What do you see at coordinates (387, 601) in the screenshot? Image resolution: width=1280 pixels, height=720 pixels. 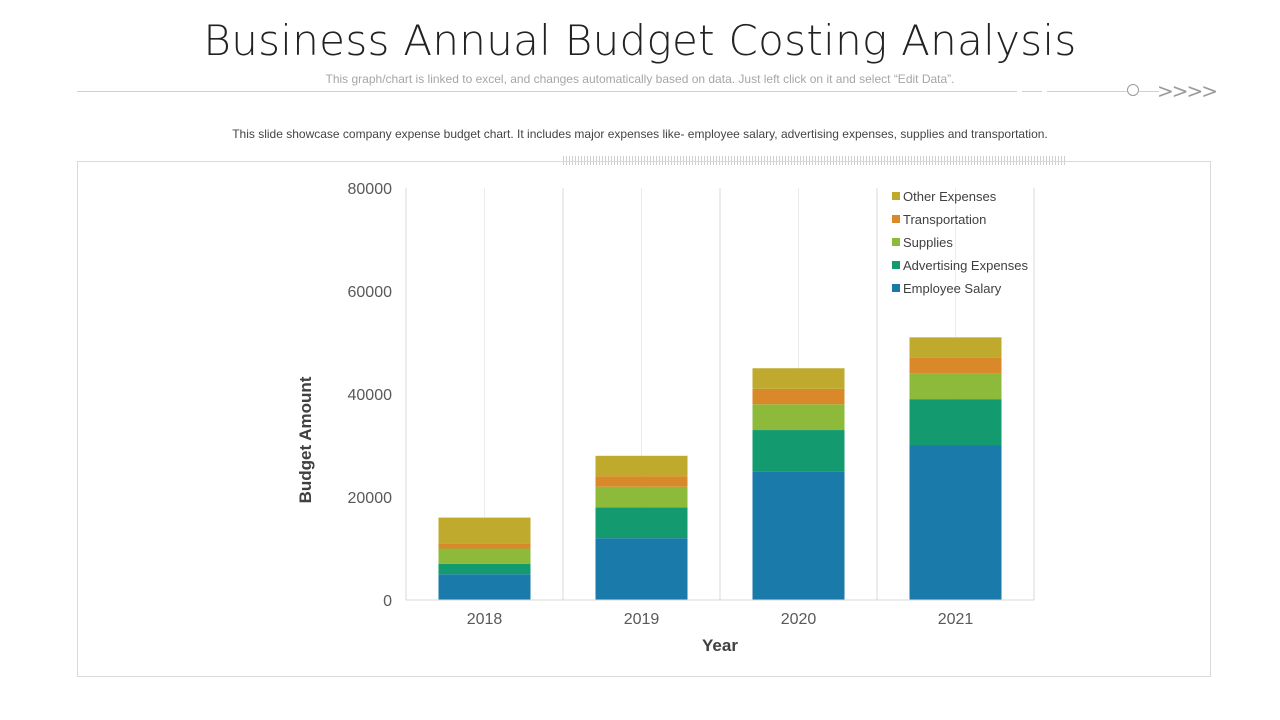 I see `y-tick-label: 0` at bounding box center [387, 601].